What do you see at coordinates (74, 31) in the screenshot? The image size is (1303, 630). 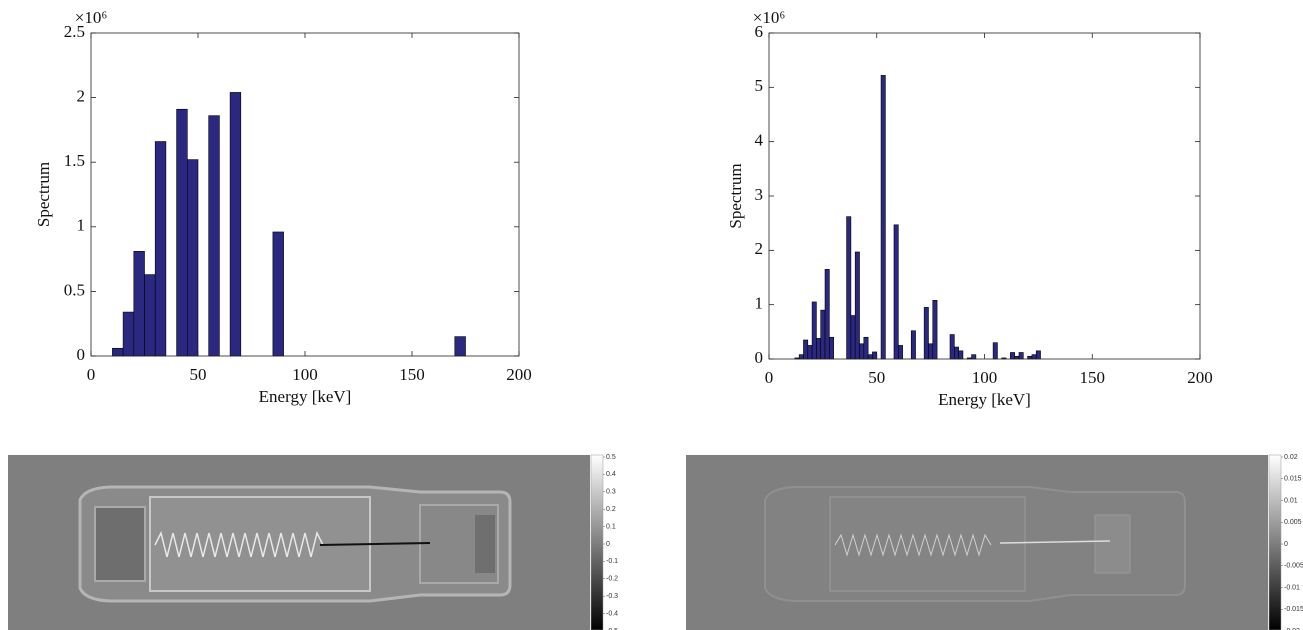 I see `y-tick-label: 2.5` at bounding box center [74, 31].